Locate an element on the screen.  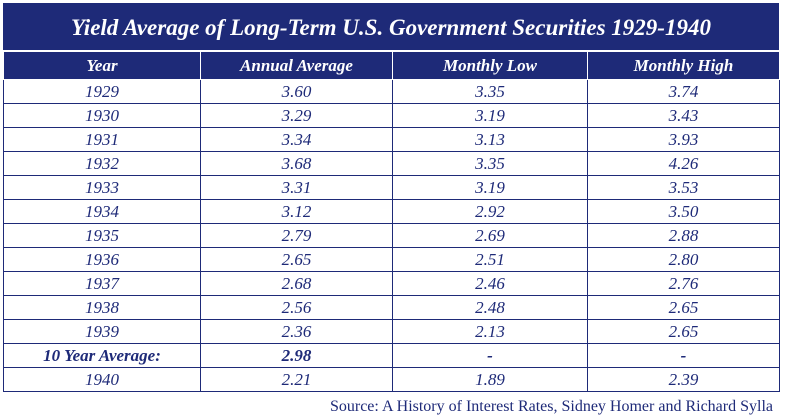
annual-average-cell: 3.34 is located at coordinates (296, 139).